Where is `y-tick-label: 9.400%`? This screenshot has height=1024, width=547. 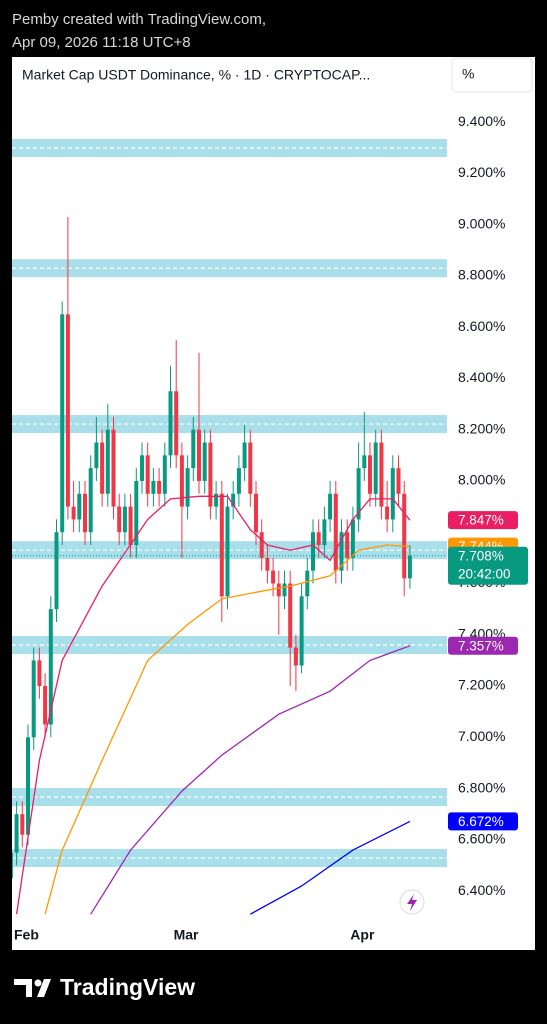
y-tick-label: 9.400% is located at coordinates (481, 121).